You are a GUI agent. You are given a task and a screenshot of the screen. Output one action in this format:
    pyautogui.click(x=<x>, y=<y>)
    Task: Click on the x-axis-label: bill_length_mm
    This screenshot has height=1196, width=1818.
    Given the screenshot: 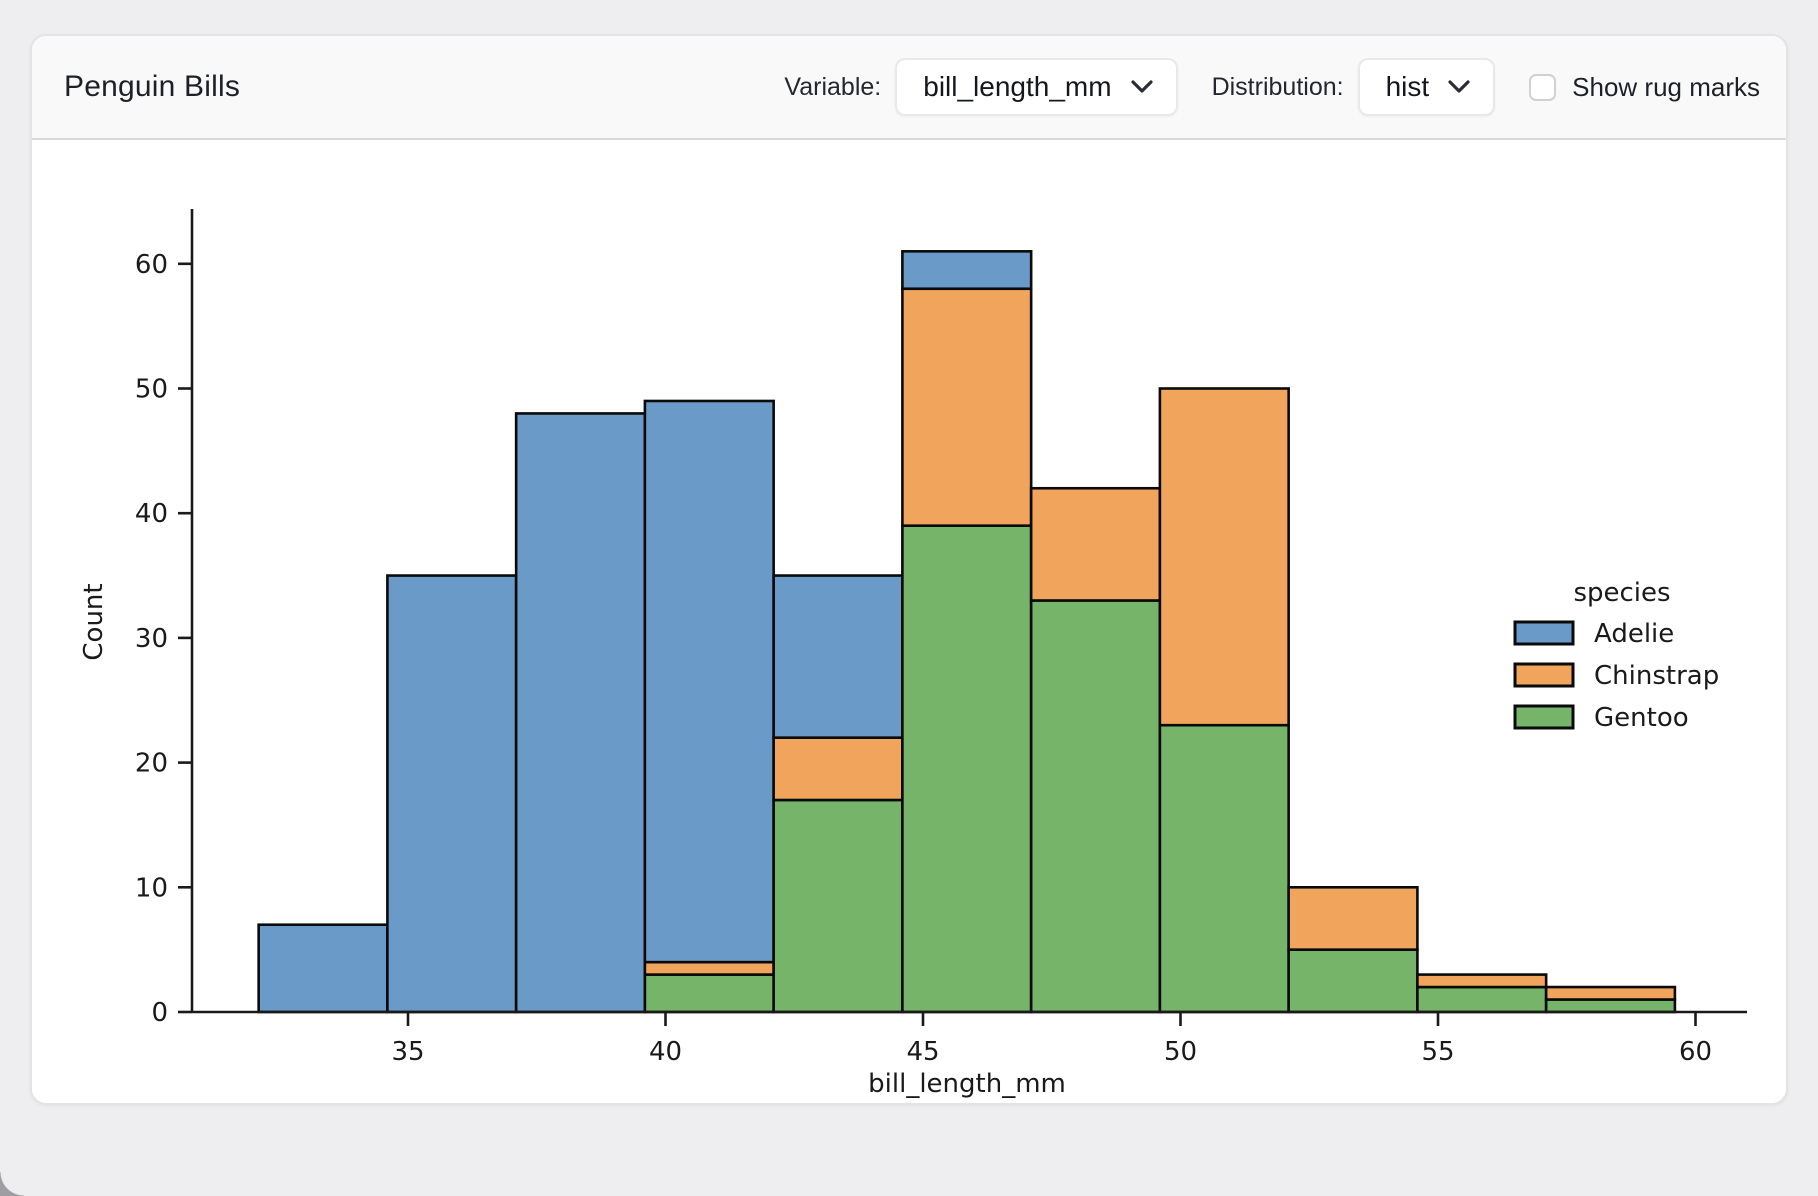 What is the action you would take?
    pyautogui.click(x=967, y=1084)
    